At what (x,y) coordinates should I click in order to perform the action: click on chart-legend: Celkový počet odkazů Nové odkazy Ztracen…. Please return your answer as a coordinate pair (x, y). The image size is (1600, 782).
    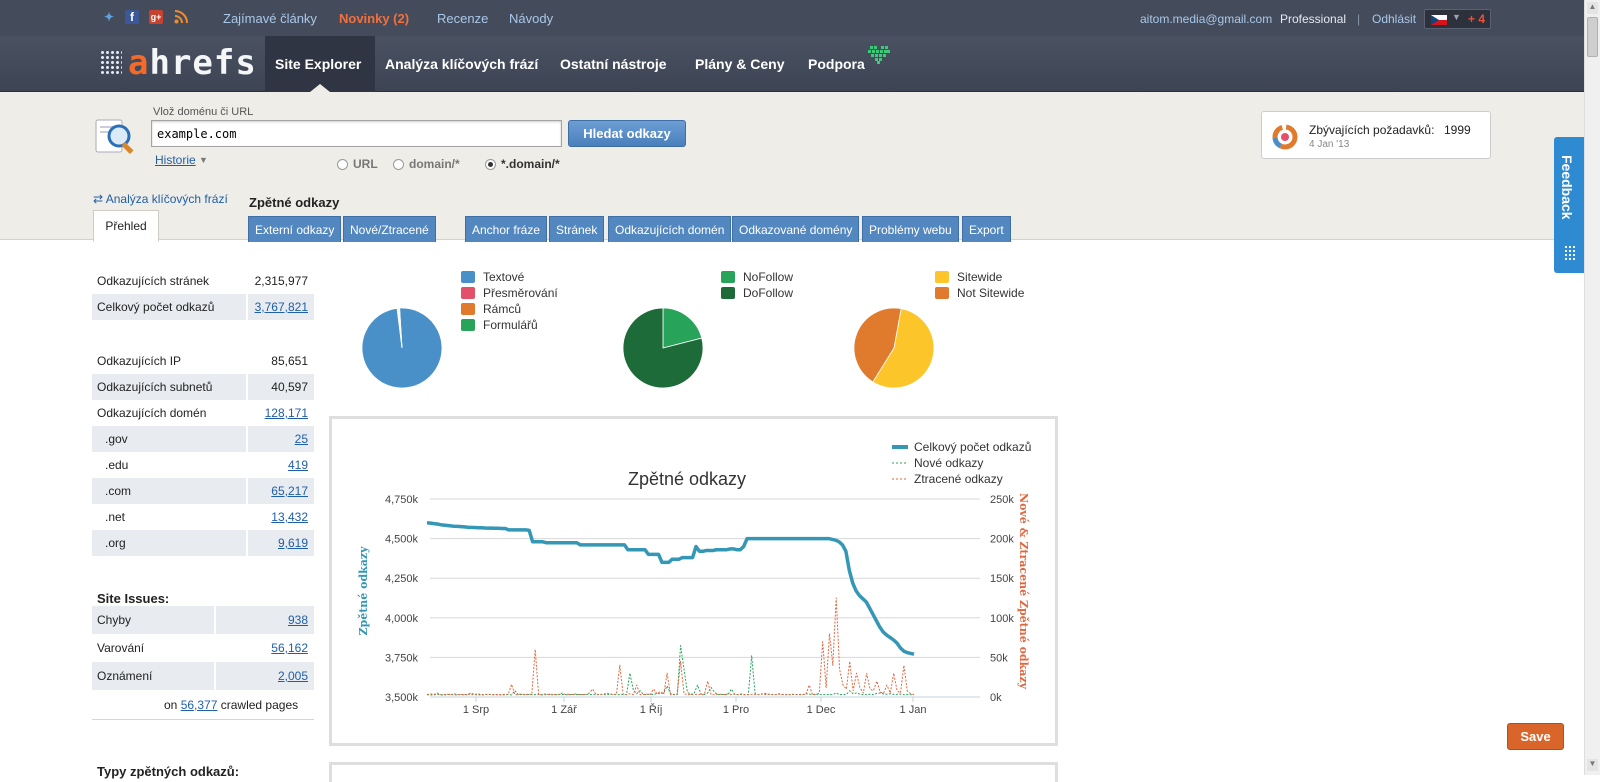
    Looking at the image, I should click on (961, 463).